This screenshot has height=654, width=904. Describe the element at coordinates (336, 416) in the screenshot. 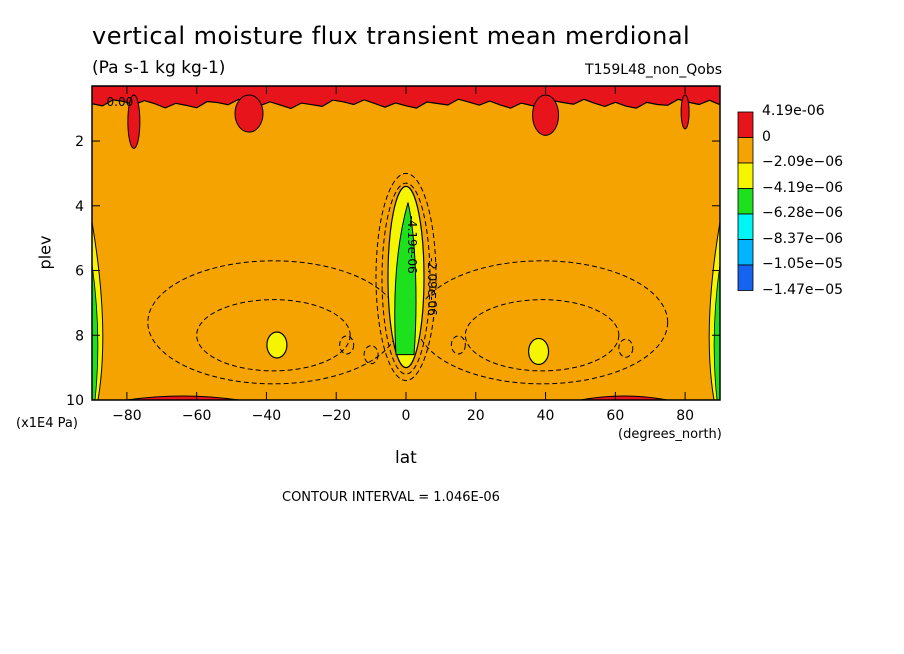

I see `x-tick-label-3: −20` at that location.